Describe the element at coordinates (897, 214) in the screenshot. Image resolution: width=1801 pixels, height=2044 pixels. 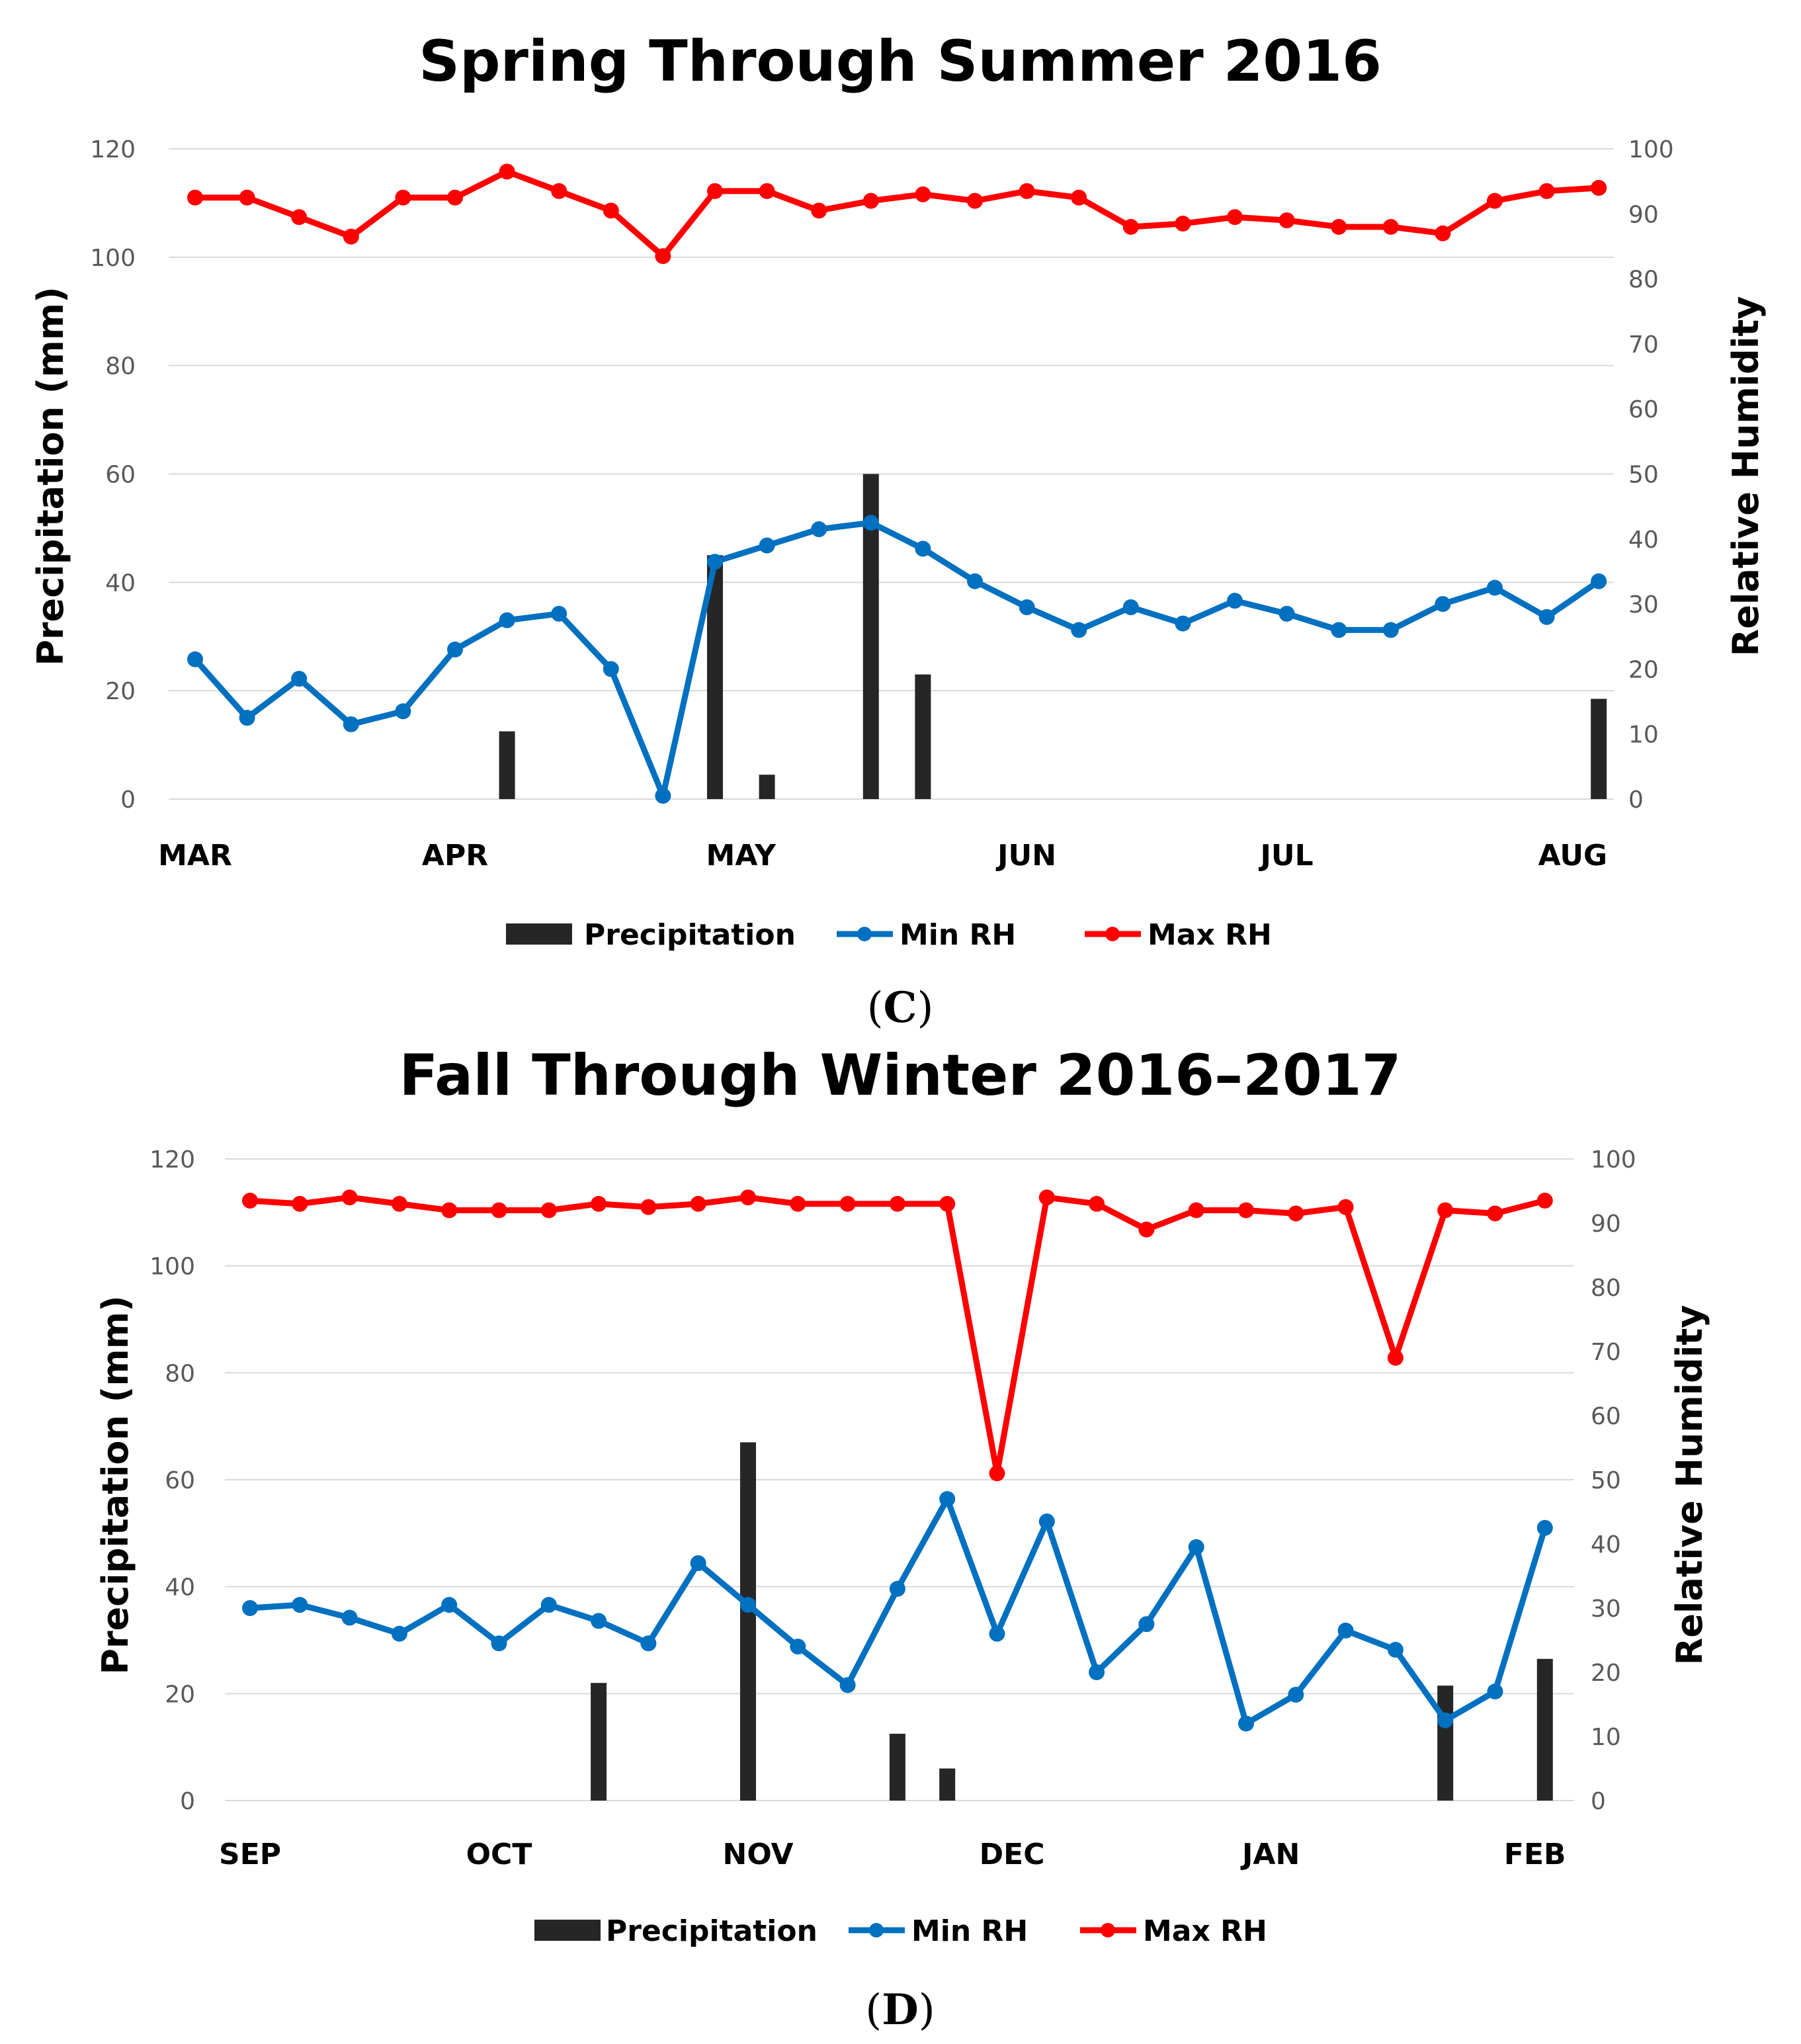
I see `max-rh-line` at that location.